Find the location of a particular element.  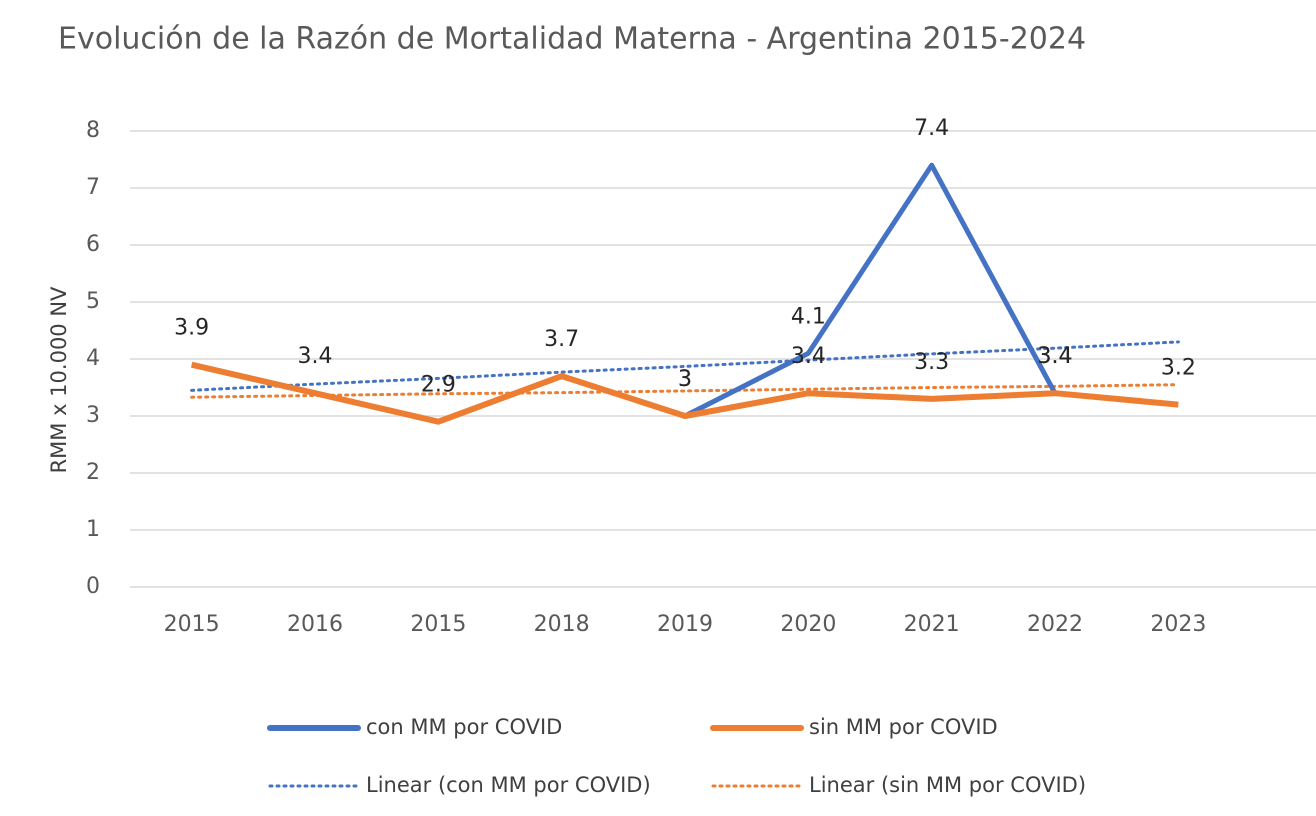

y-axis-label: RMM x 10.000 NV is located at coordinates (59, 379).